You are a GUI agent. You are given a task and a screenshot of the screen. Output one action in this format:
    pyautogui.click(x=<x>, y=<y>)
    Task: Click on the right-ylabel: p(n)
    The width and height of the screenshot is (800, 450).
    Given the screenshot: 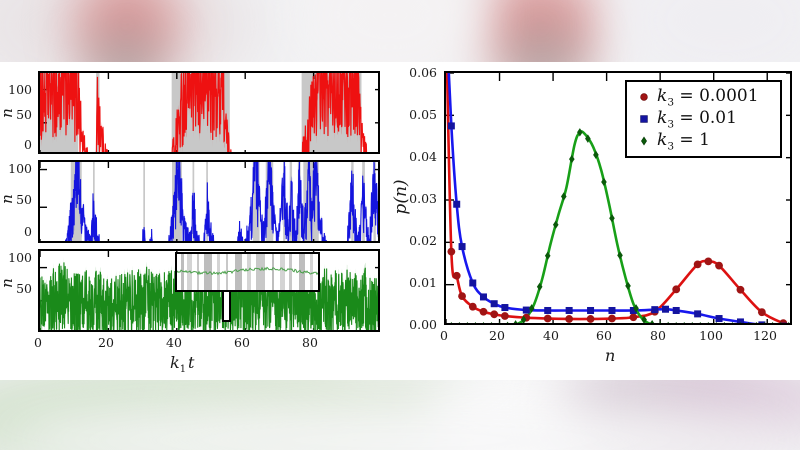 What is the action you would take?
    pyautogui.click(x=401, y=197)
    